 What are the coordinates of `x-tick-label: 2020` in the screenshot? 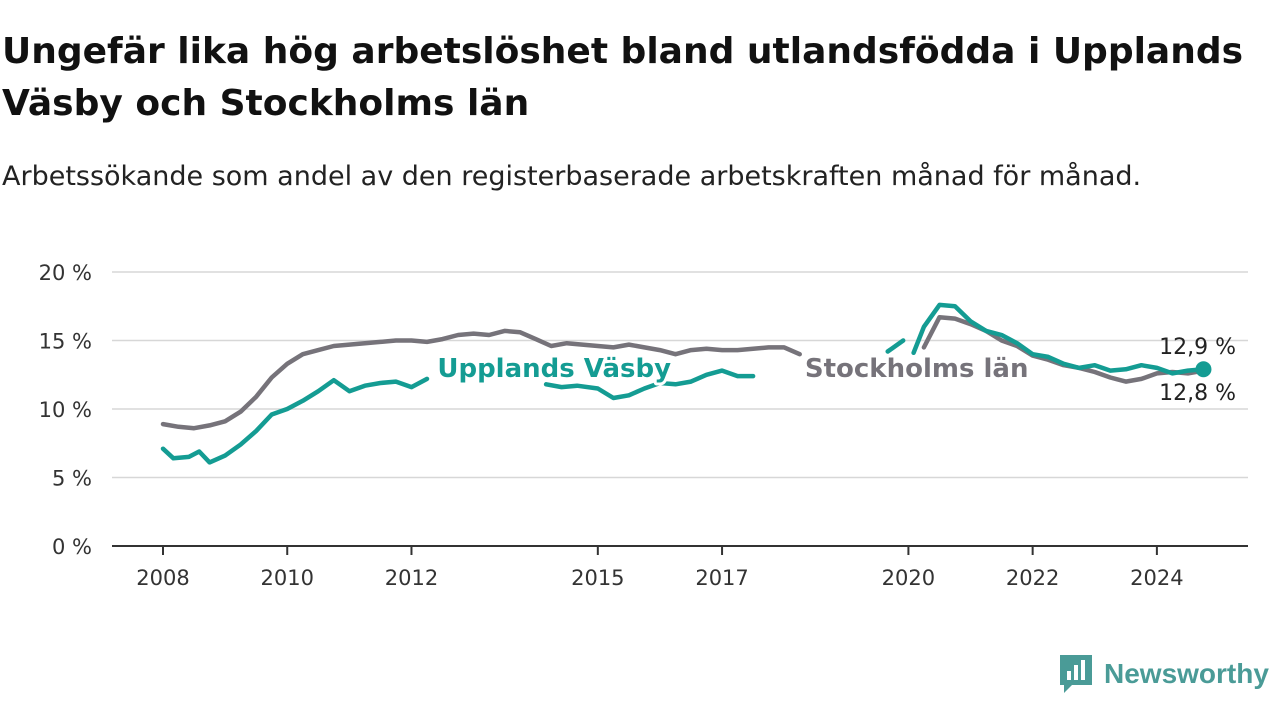 It's located at (908, 578).